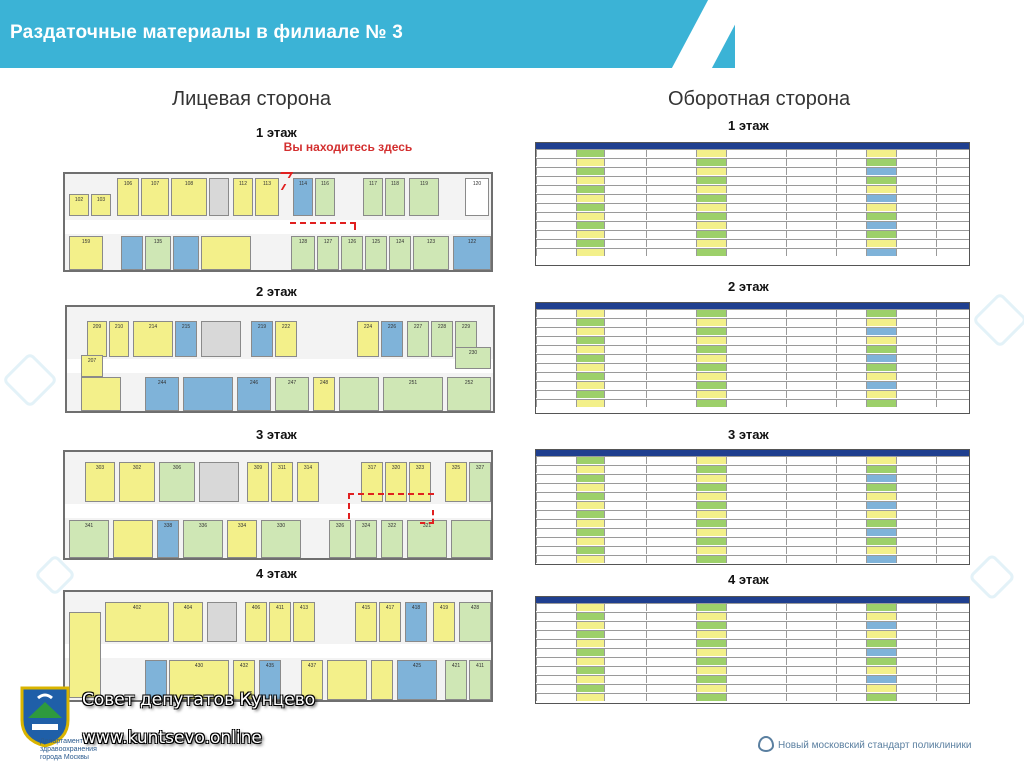  I want to click on room: 247, so click(292, 394).